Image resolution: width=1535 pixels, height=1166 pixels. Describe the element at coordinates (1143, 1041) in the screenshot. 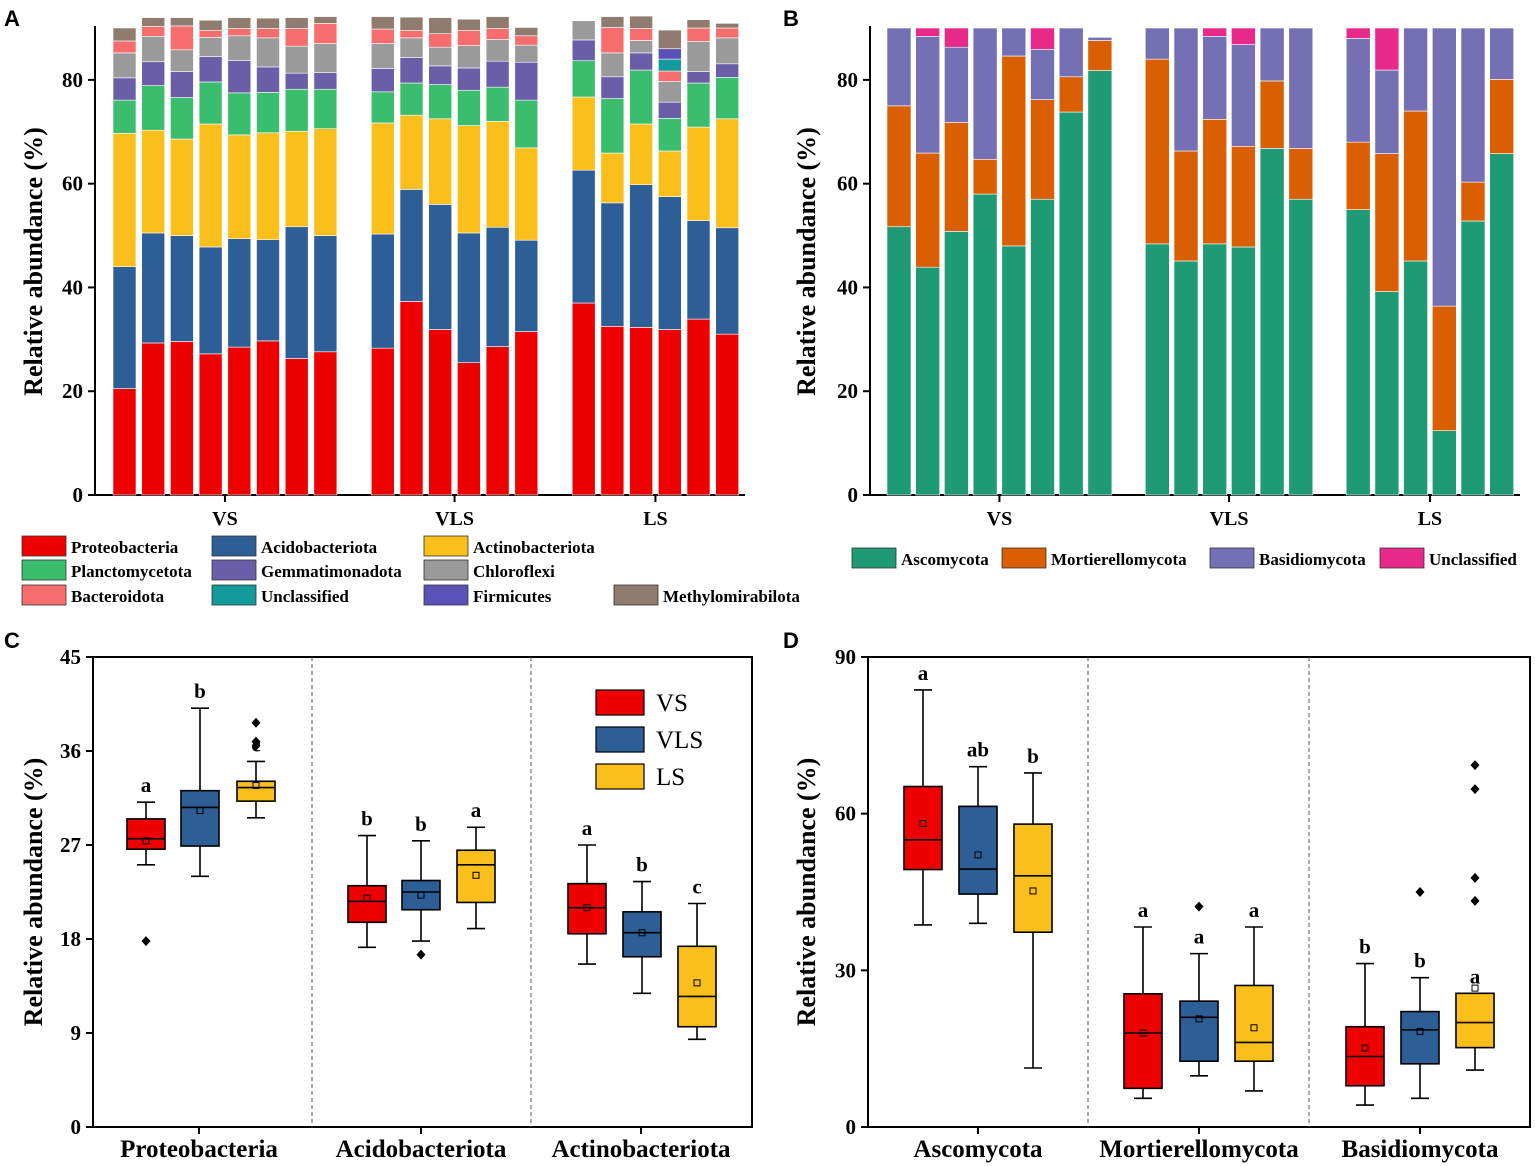

I see `box-vs` at that location.